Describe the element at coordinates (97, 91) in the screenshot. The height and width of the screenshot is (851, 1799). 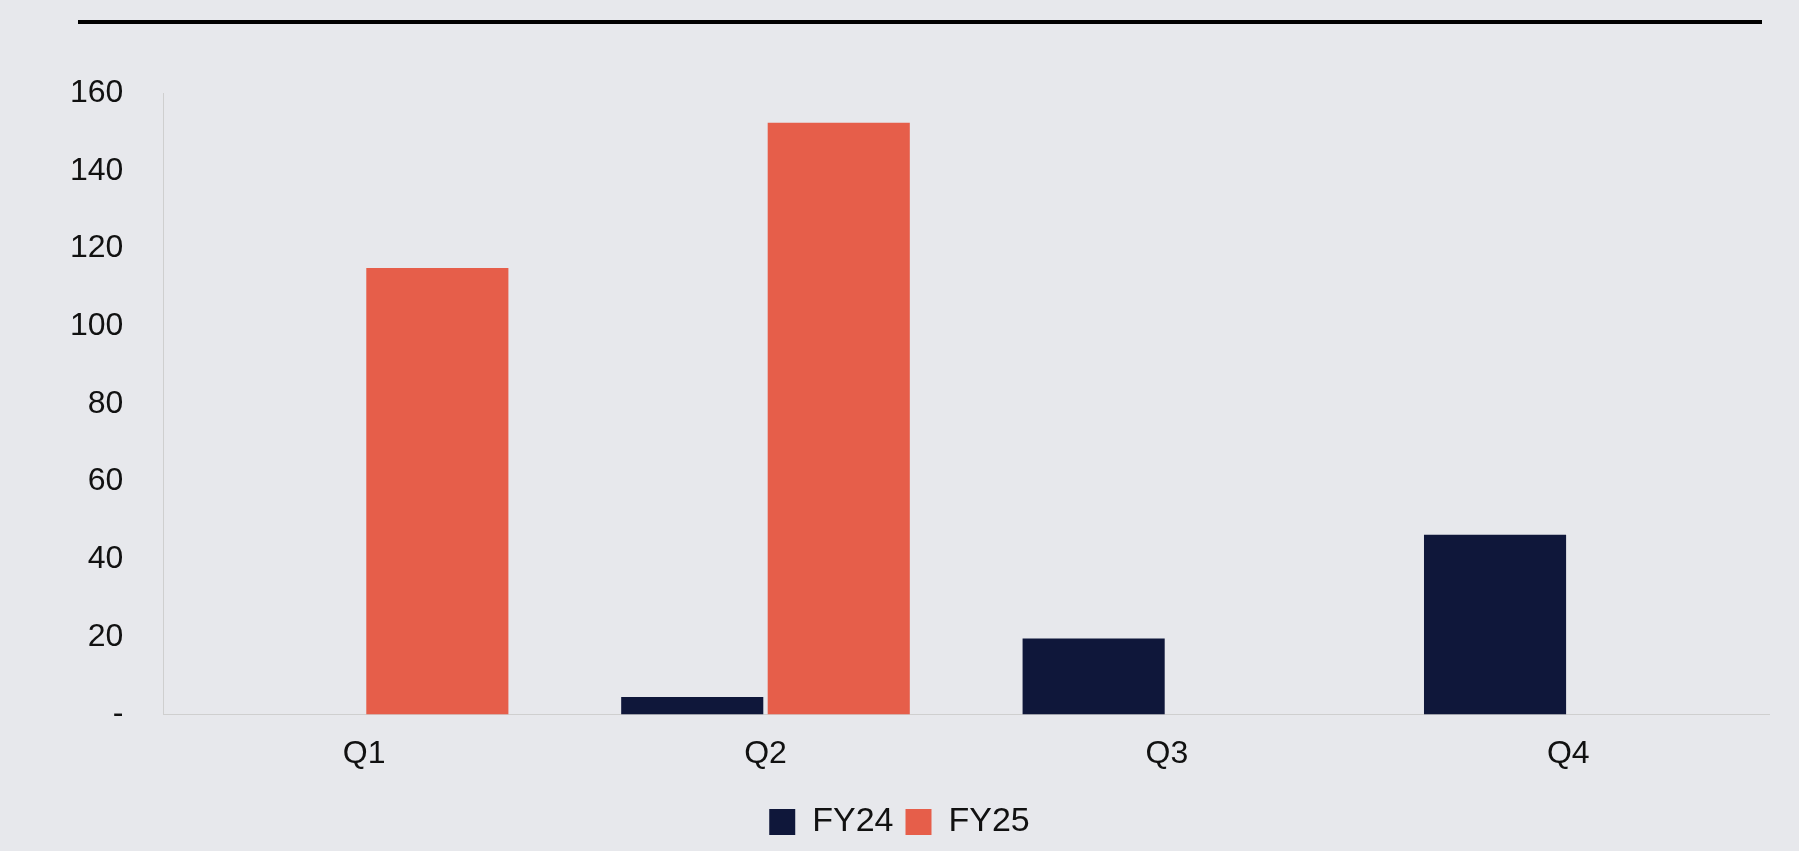
I see `y-tick-label: 160` at that location.